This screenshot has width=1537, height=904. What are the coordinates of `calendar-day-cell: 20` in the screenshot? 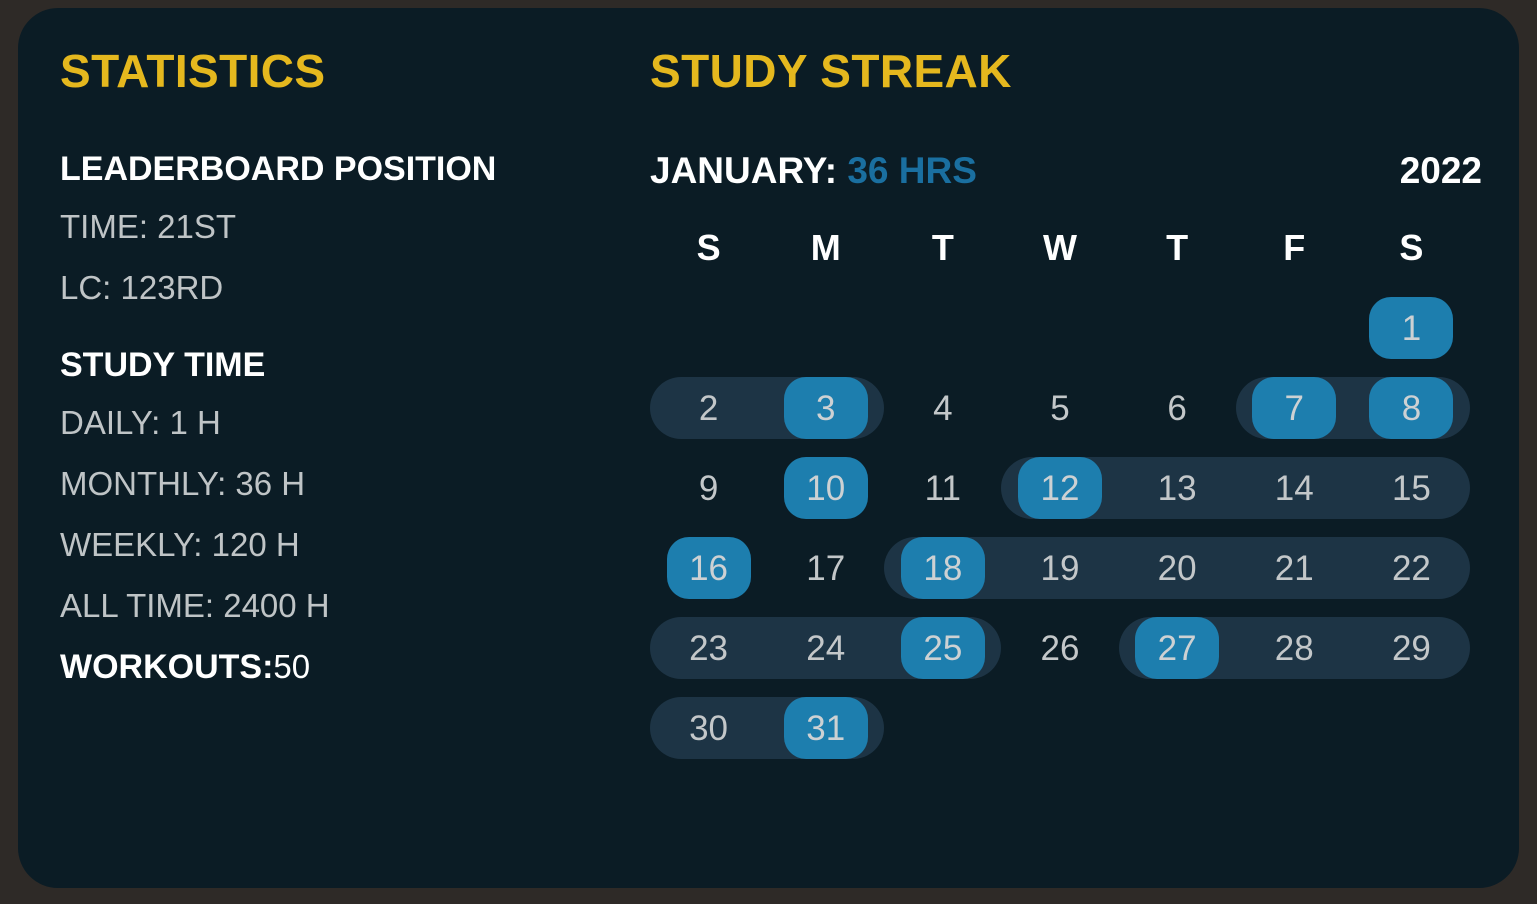 It's located at (1177, 568).